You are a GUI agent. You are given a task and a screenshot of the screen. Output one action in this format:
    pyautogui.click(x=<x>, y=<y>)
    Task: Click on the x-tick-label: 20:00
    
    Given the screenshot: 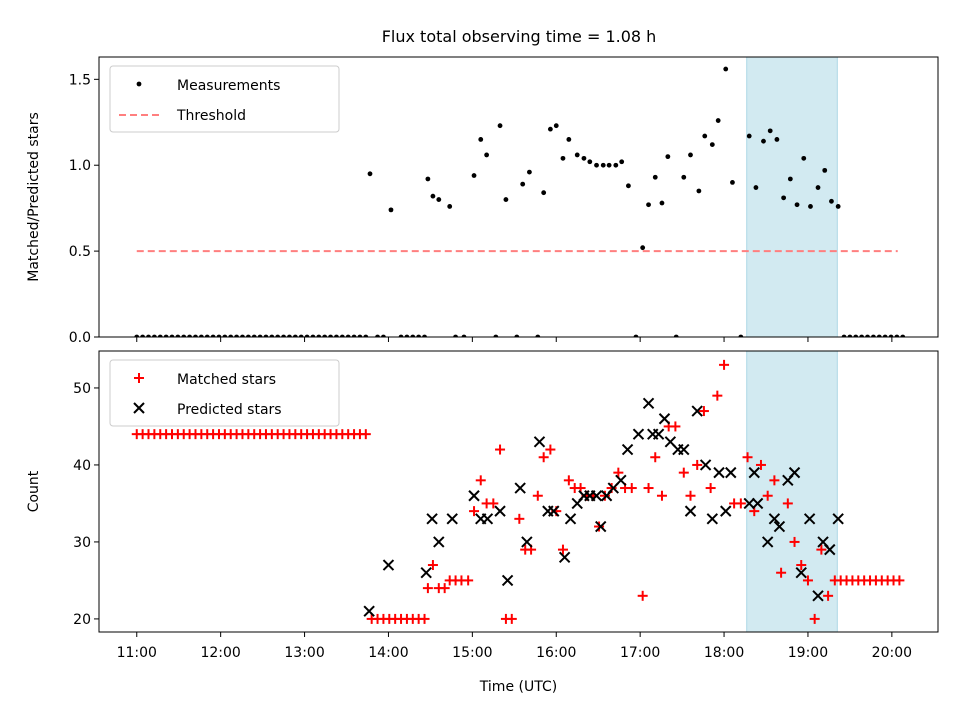 What is the action you would take?
    pyautogui.click(x=892, y=653)
    